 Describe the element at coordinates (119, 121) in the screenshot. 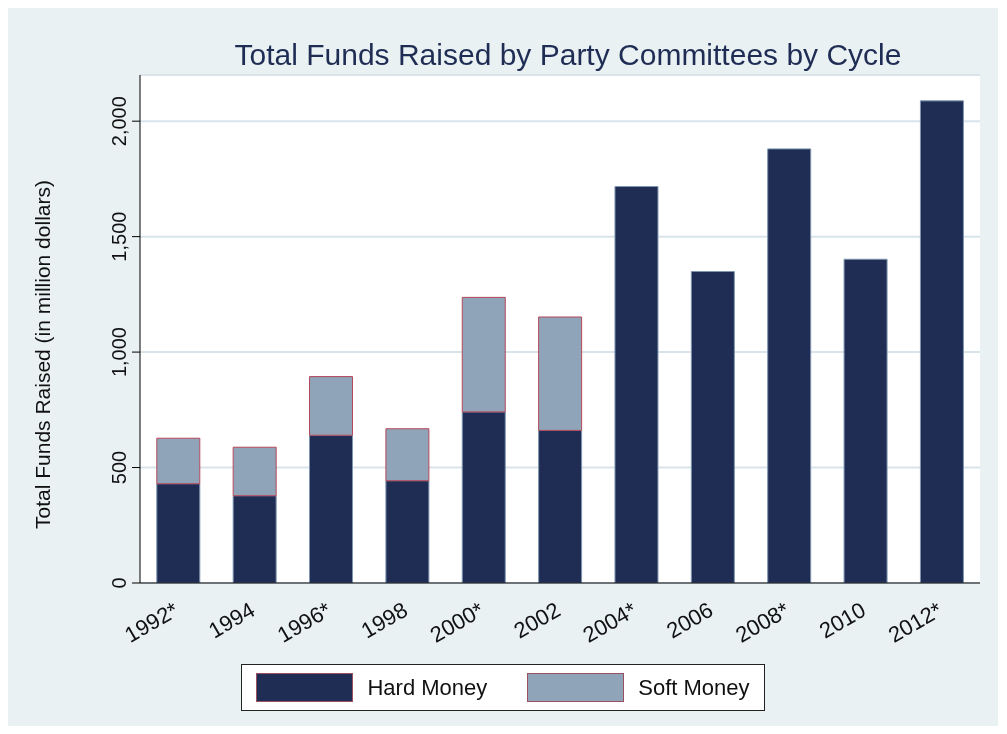

I see `y-tick-label: 2,000` at that location.